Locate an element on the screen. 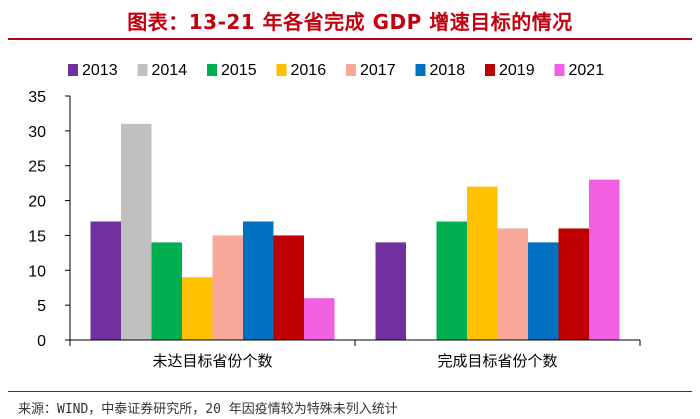 This screenshot has width=700, height=419. legend-swatch-2021 is located at coordinates (559, 70).